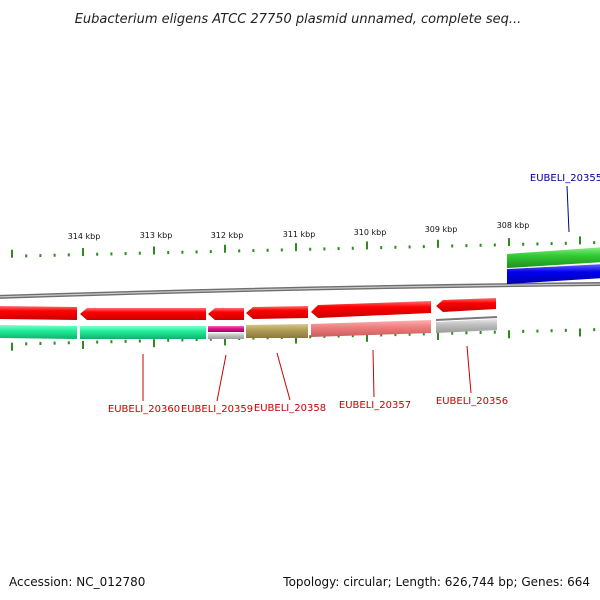  I want to click on ruler-label: 310 kbp, so click(370, 232).